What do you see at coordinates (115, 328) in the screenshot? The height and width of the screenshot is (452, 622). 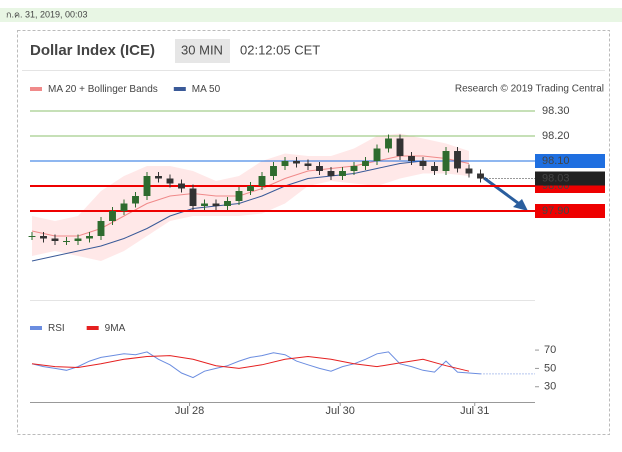 I see `legend-label: 9MA` at bounding box center [115, 328].